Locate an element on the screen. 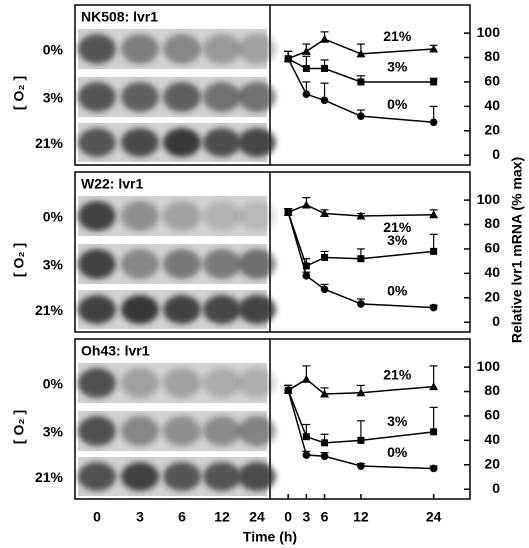  lane-label: 12 is located at coordinates (222, 517).